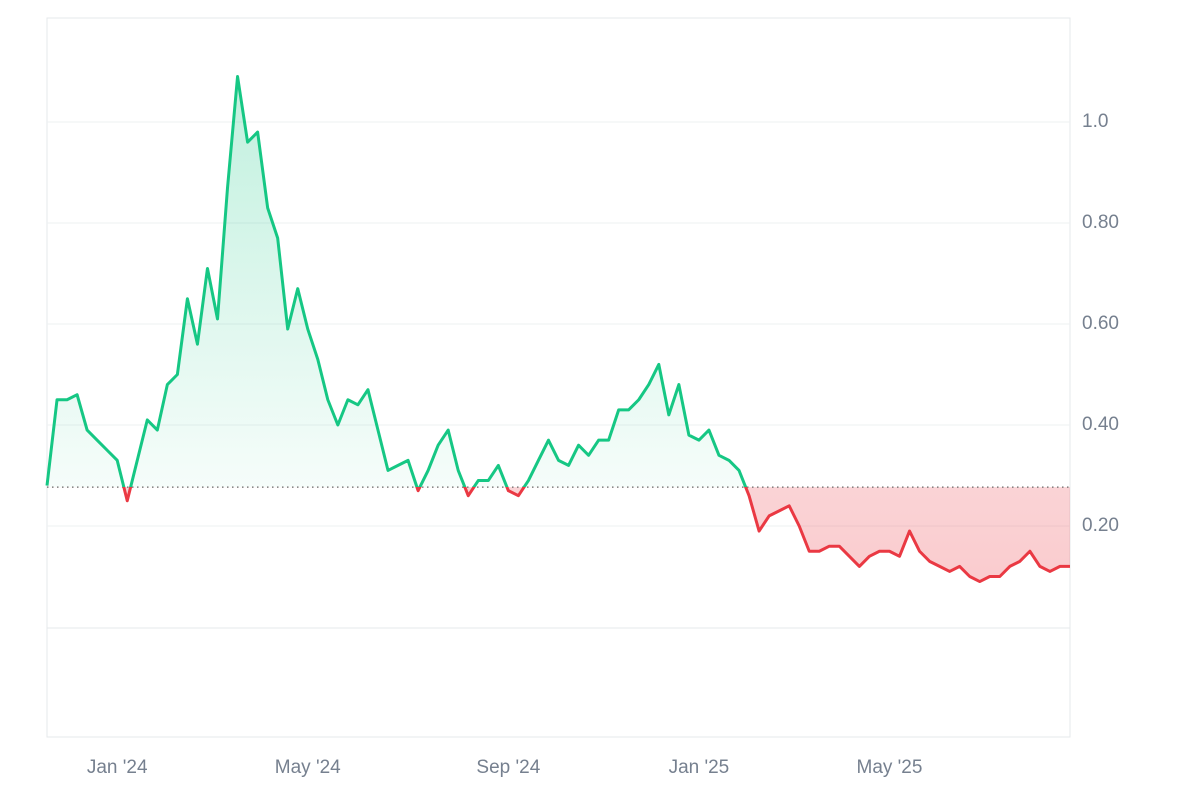 The height and width of the screenshot is (805, 1200). Describe the element at coordinates (1100, 222) in the screenshot. I see `y-tick-label: 0.80` at that location.